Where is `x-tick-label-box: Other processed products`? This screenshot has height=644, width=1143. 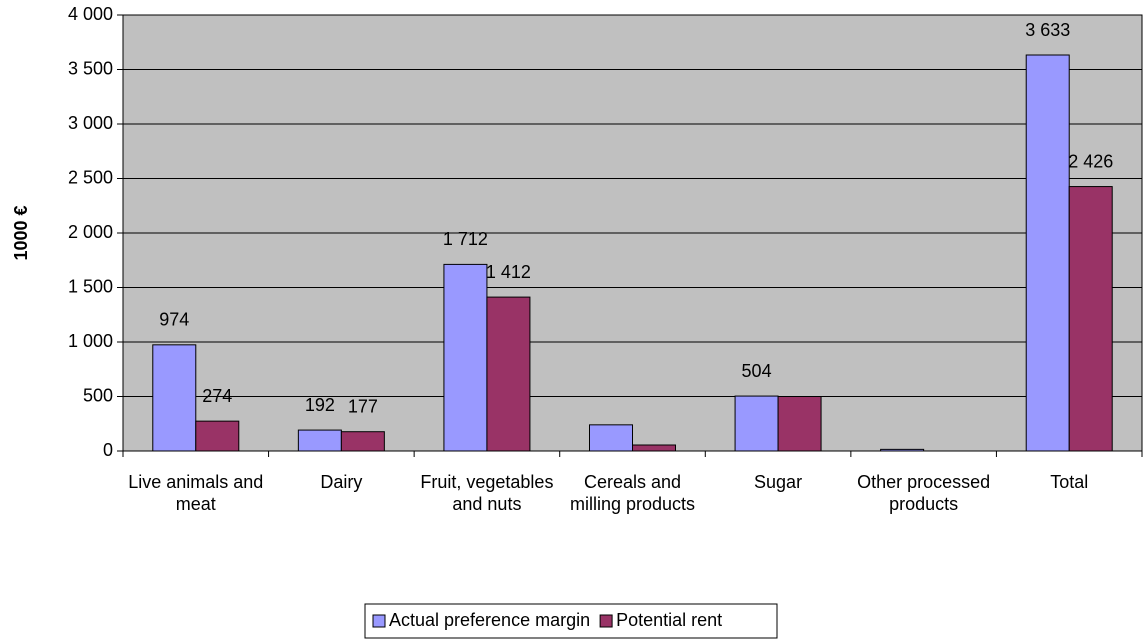
x-tick-label-box: Other processed products is located at coordinates (924, 493).